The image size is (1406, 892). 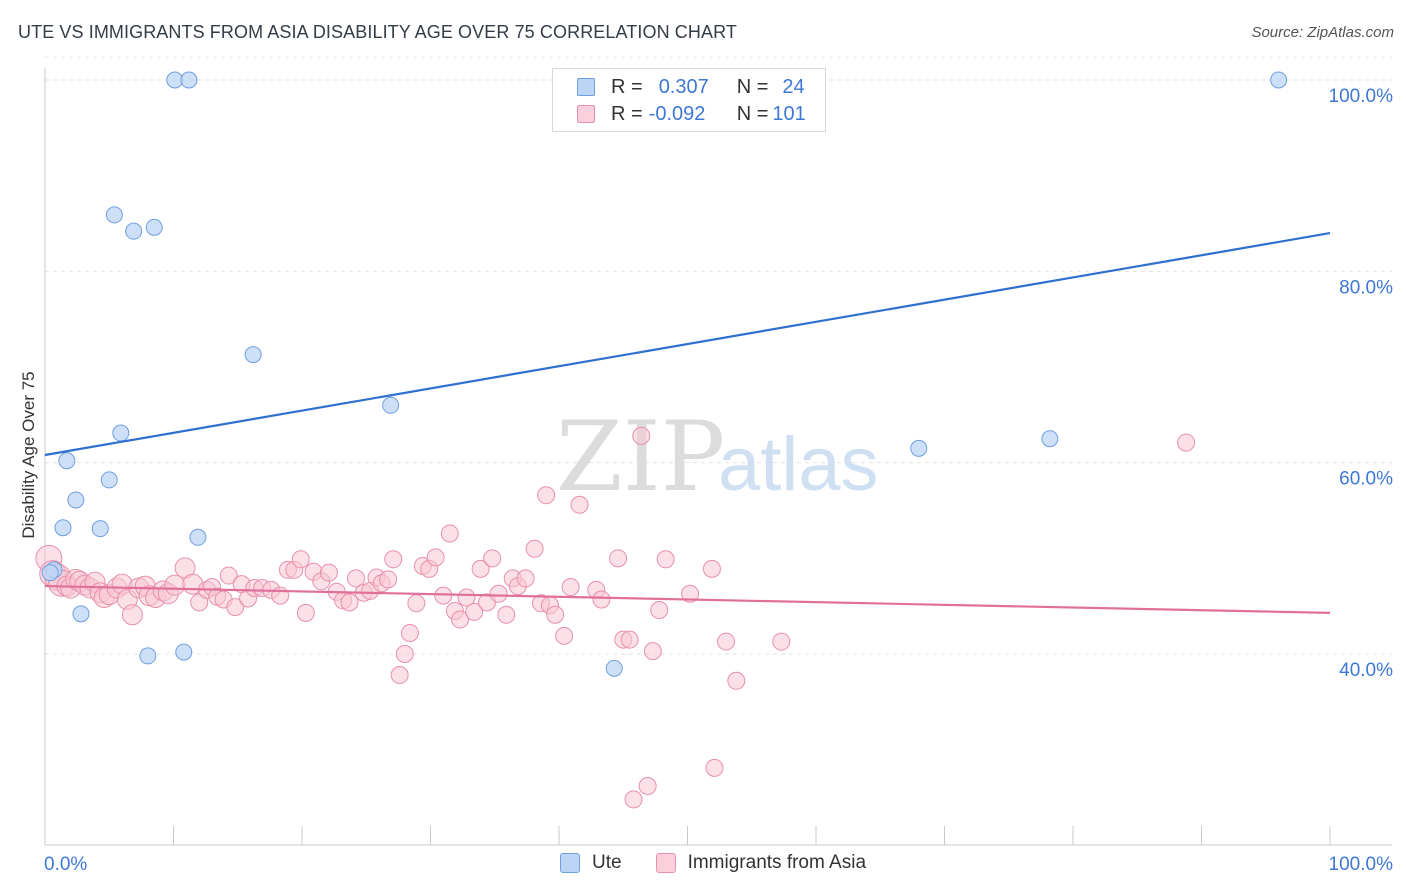 What do you see at coordinates (665, 863) in the screenshot?
I see `series-swatch-asia` at bounding box center [665, 863].